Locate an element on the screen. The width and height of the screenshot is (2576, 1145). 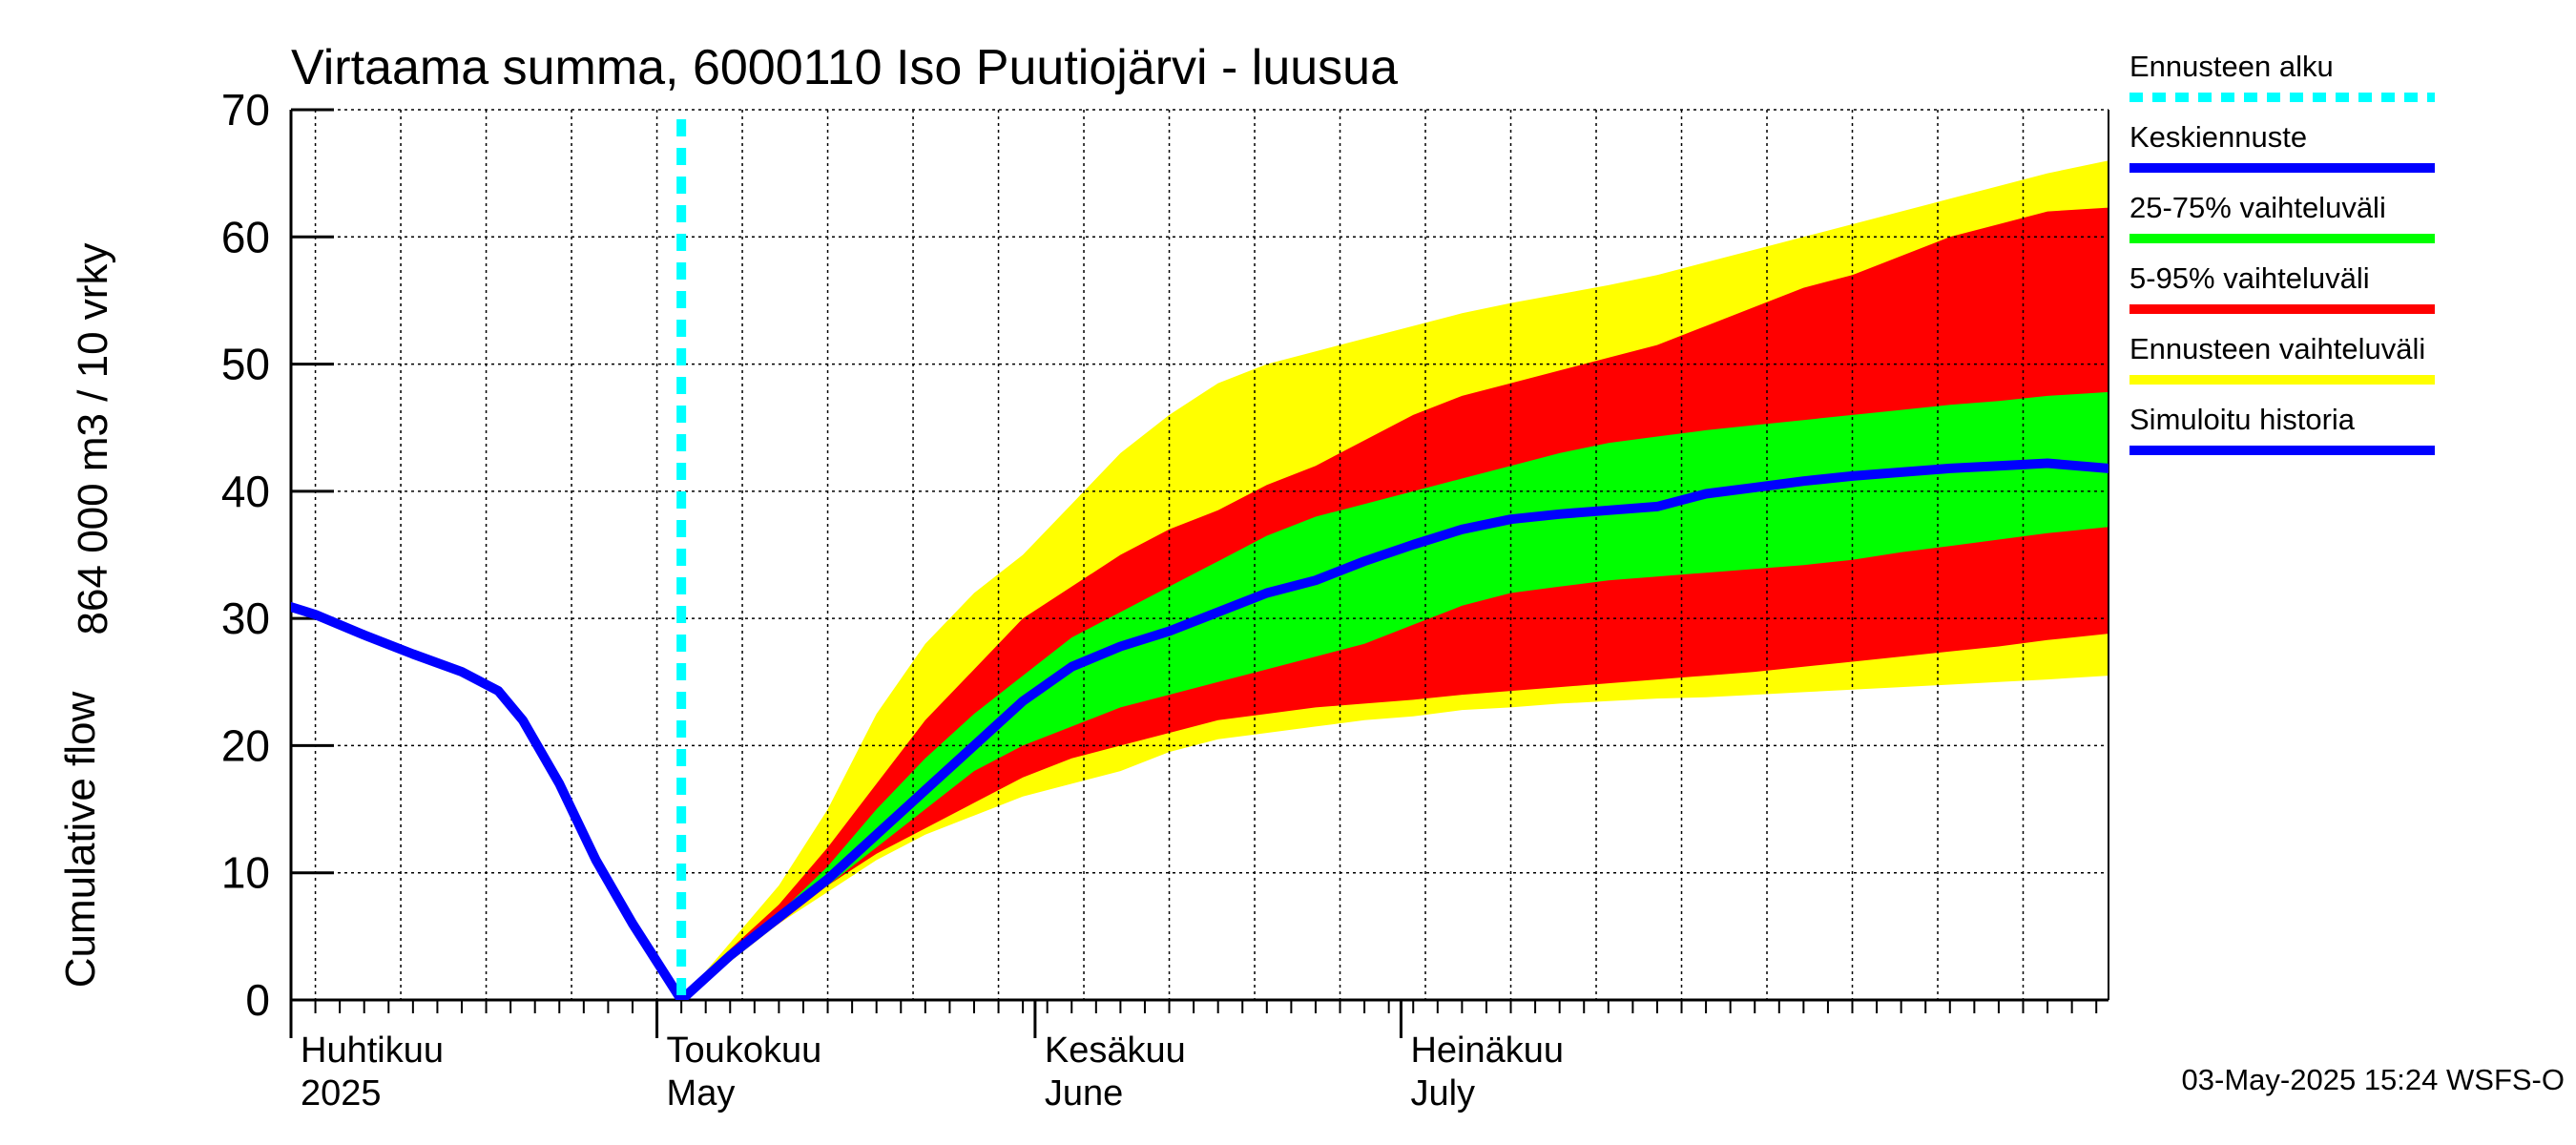
x-month-label-1: Toukokuu is located at coordinates (744, 1051).